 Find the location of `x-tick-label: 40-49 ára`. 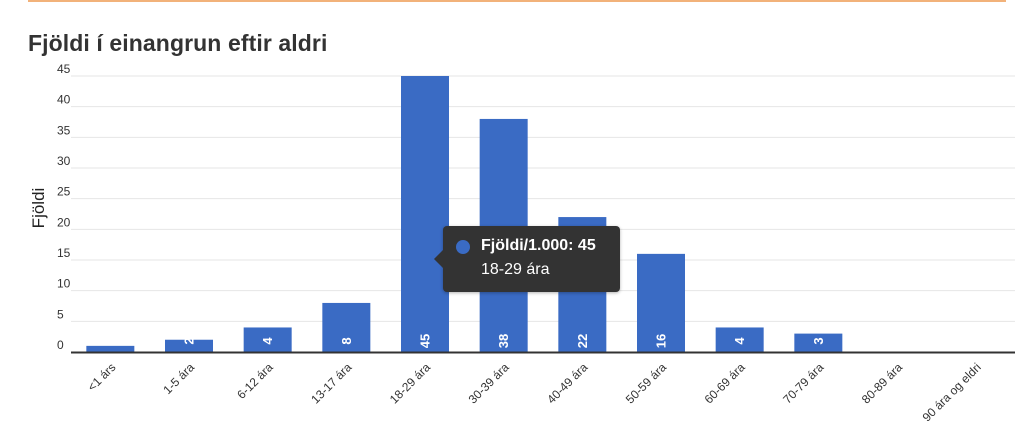

x-tick-label: 40-49 ára is located at coordinates (567, 383).